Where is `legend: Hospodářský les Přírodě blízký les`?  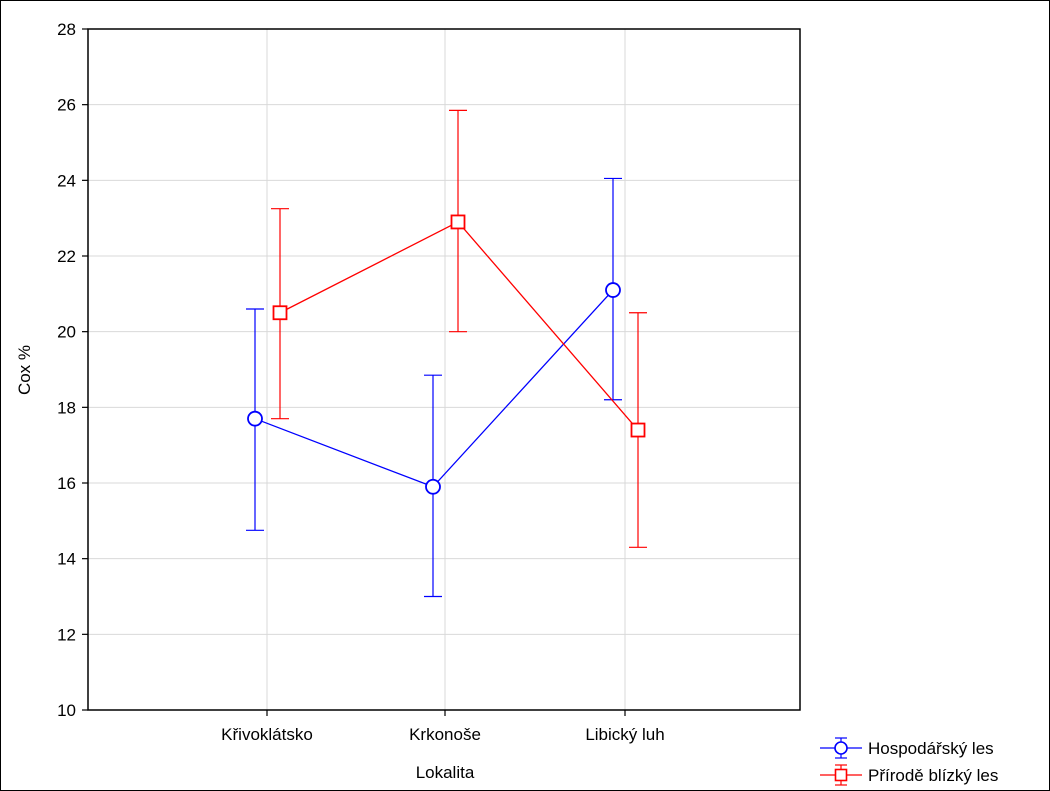
legend: Hospodářský les Přírodě blízký les is located at coordinates (909, 761).